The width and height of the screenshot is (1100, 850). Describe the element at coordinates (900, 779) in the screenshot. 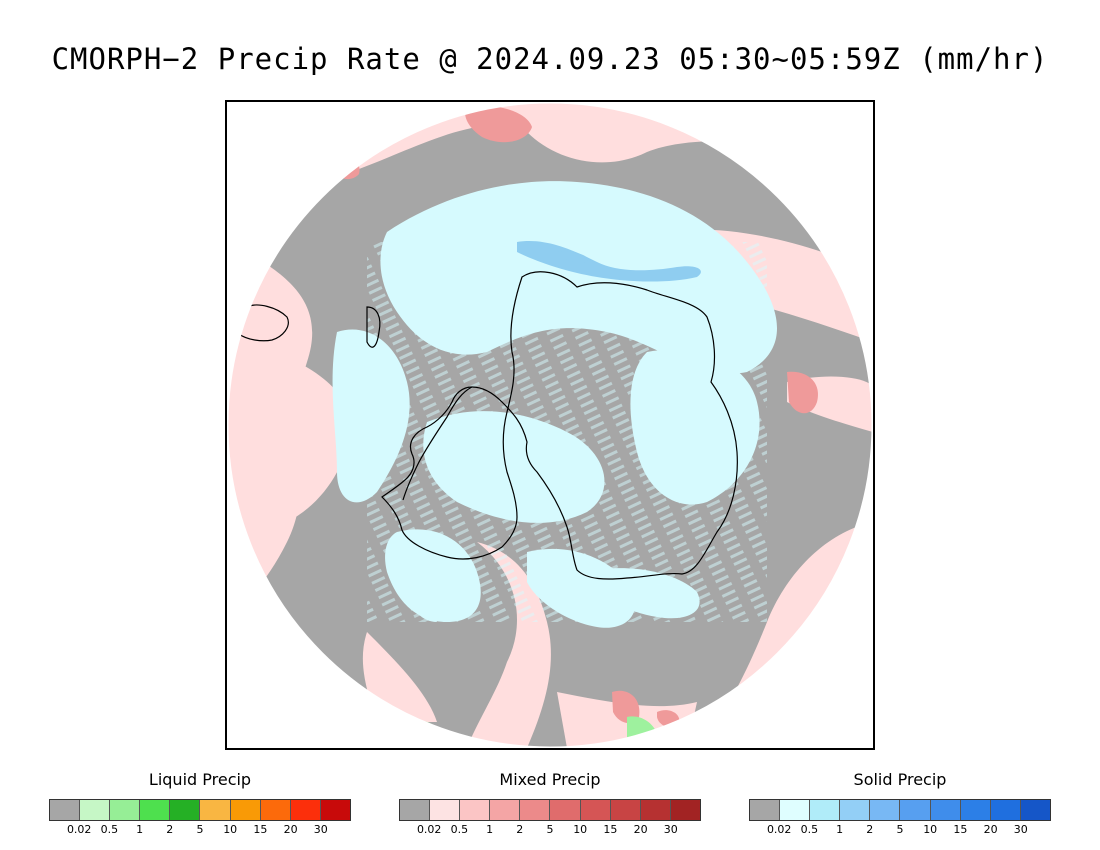

I see `legend-title: Solid Precip` at that location.